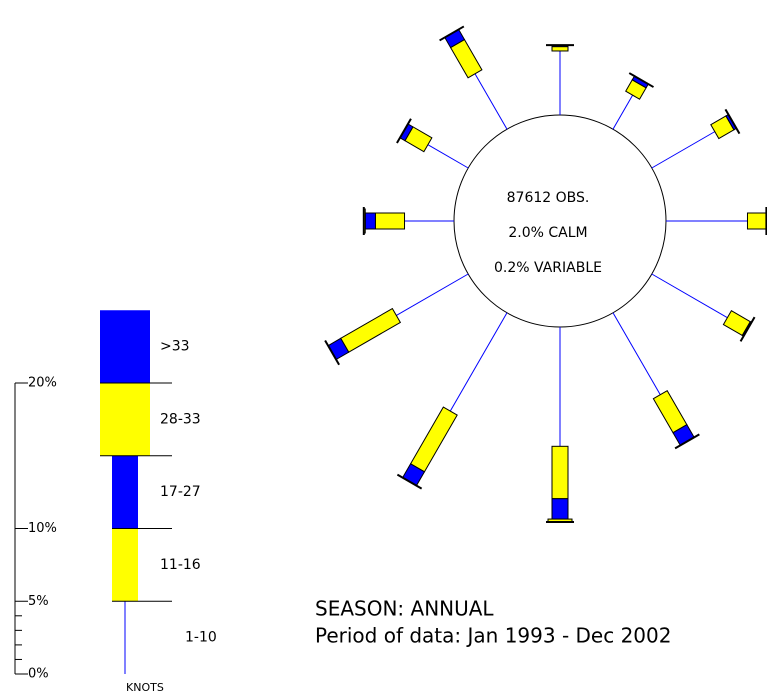 The image size is (767, 698). What do you see at coordinates (548, 198) in the screenshot?
I see `center-text: 87612 OBS.` at bounding box center [548, 198].